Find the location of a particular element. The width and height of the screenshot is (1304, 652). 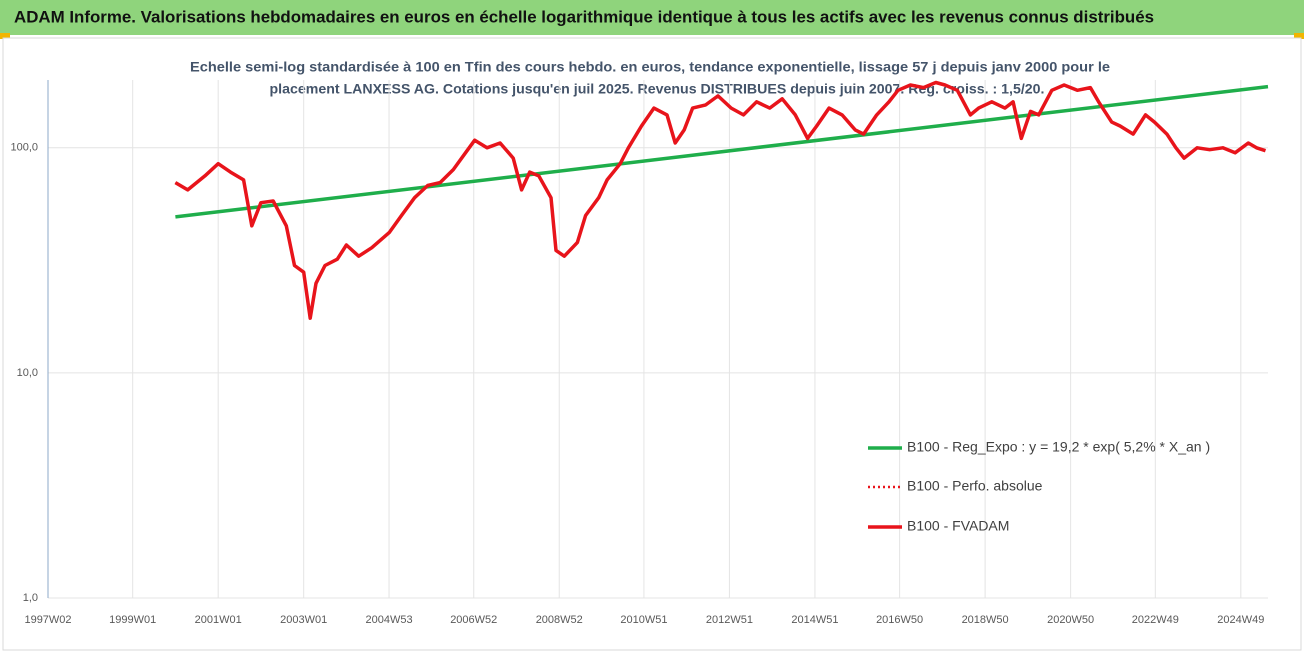

y-tick-label: 10,0 is located at coordinates (27, 373).